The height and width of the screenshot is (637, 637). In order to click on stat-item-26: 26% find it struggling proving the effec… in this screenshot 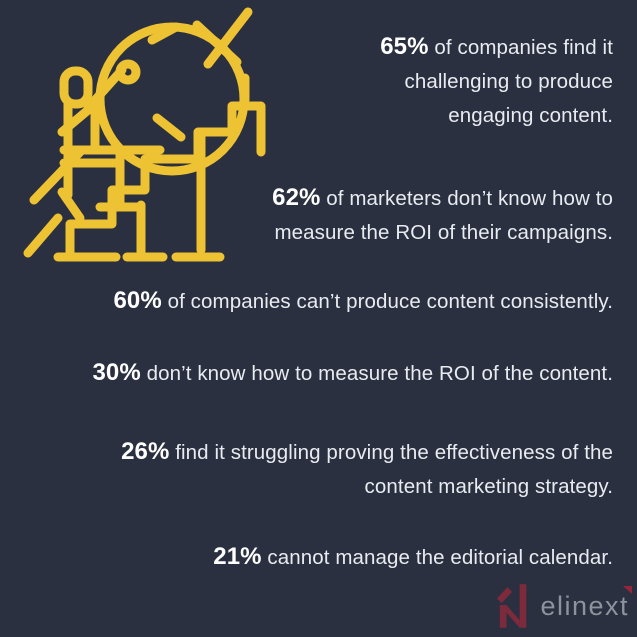, I will do `click(363, 469)`.